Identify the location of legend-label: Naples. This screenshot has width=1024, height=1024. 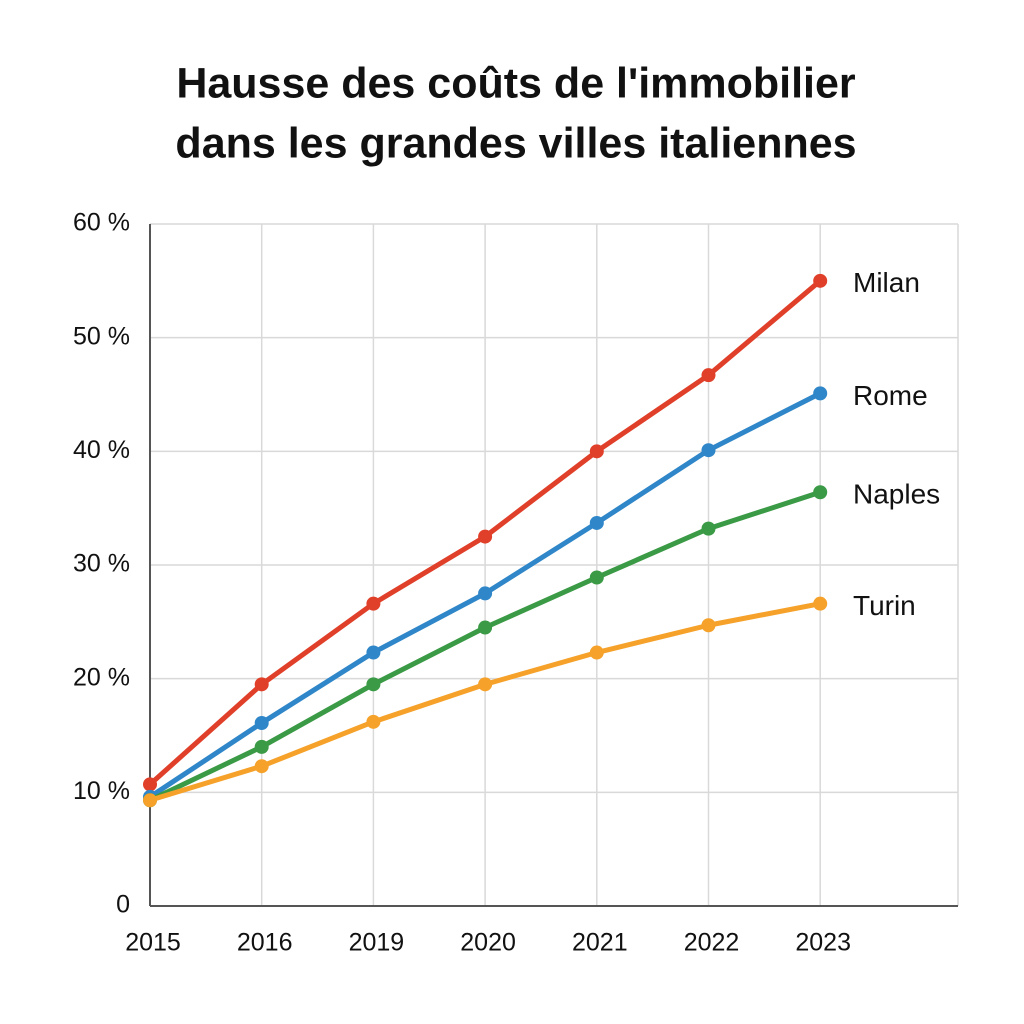
(896, 494).